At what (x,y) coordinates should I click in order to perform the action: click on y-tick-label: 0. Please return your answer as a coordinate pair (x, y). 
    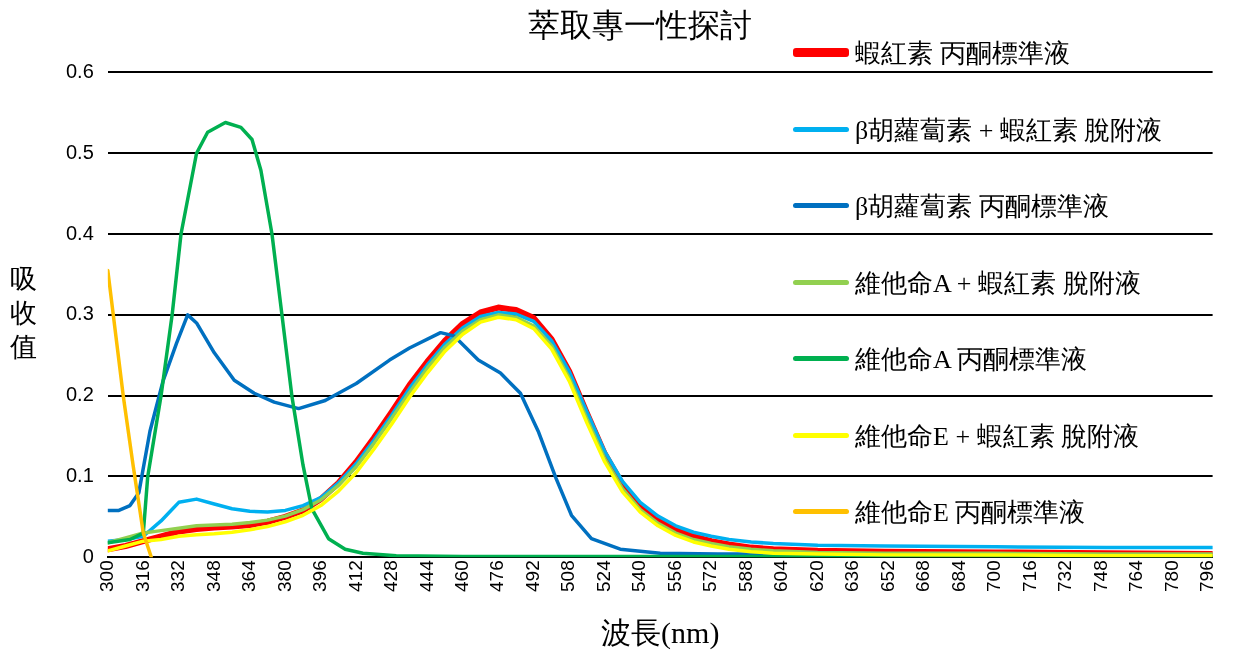
    Looking at the image, I should click on (88, 555).